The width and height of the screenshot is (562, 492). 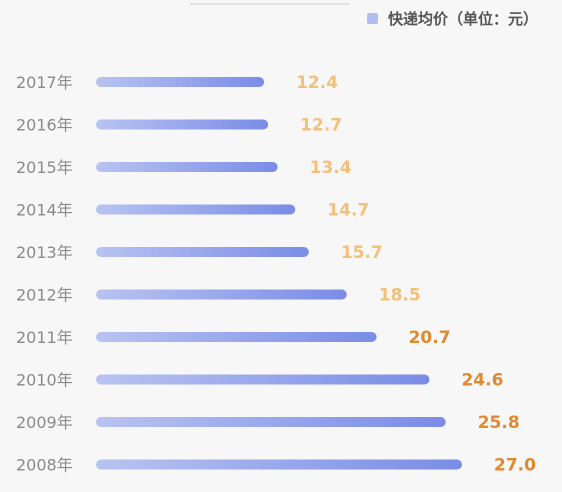 I want to click on value-label: 20.7, so click(x=430, y=338).